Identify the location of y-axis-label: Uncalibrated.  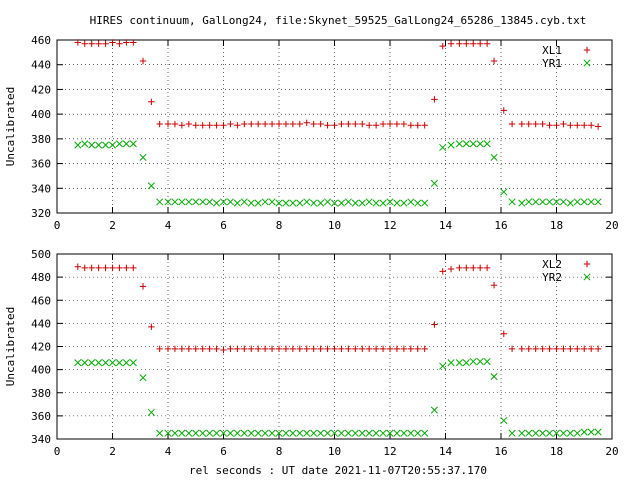
(10, 346).